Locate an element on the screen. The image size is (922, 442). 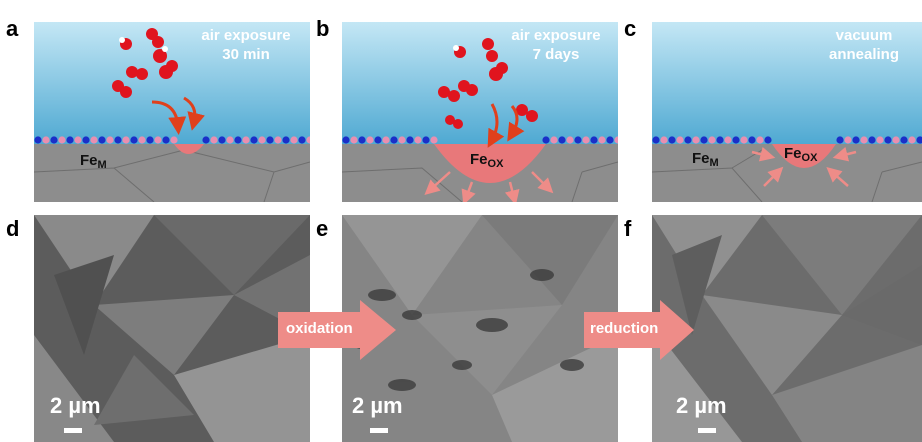
annotation-b-line2: 7 days is located at coordinates (556, 54).